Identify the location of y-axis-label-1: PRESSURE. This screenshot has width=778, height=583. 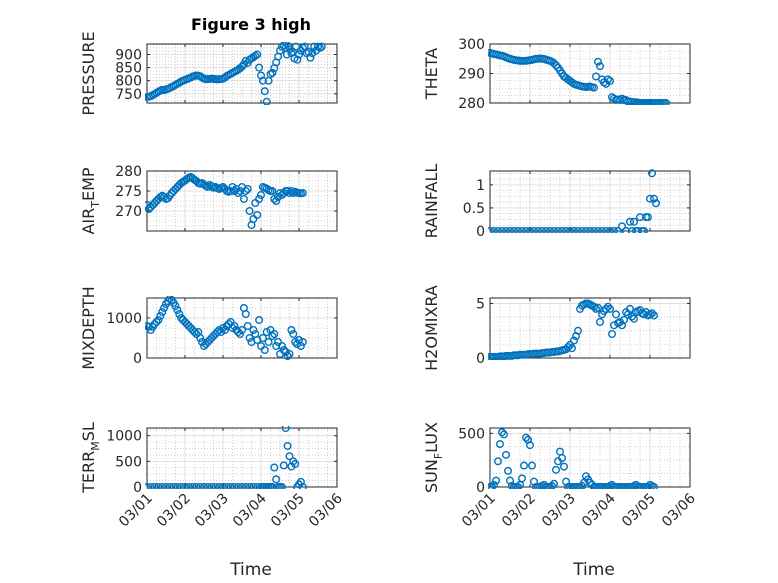
(88, 73).